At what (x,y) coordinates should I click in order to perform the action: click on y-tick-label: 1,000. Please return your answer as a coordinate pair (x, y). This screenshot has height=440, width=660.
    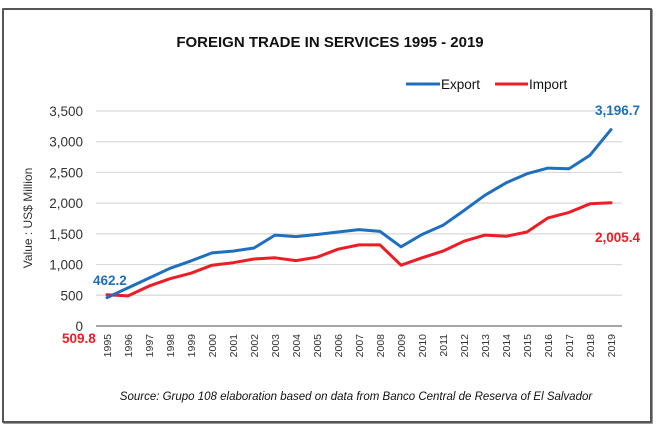
    Looking at the image, I should click on (66, 265).